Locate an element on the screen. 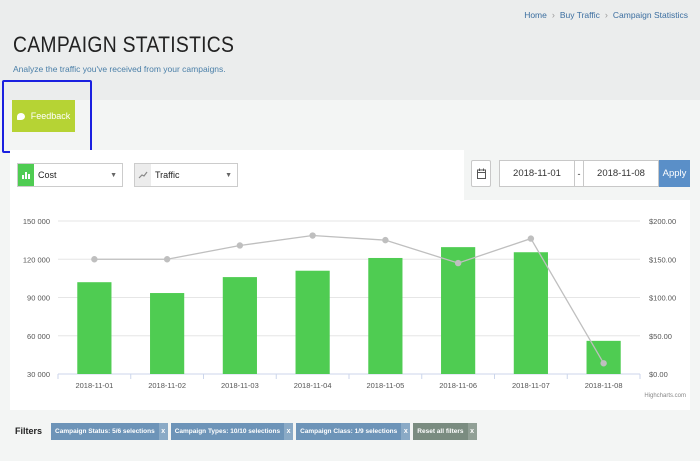 The width and height of the screenshot is (700, 461). bar-chart-icon is located at coordinates (26, 175).